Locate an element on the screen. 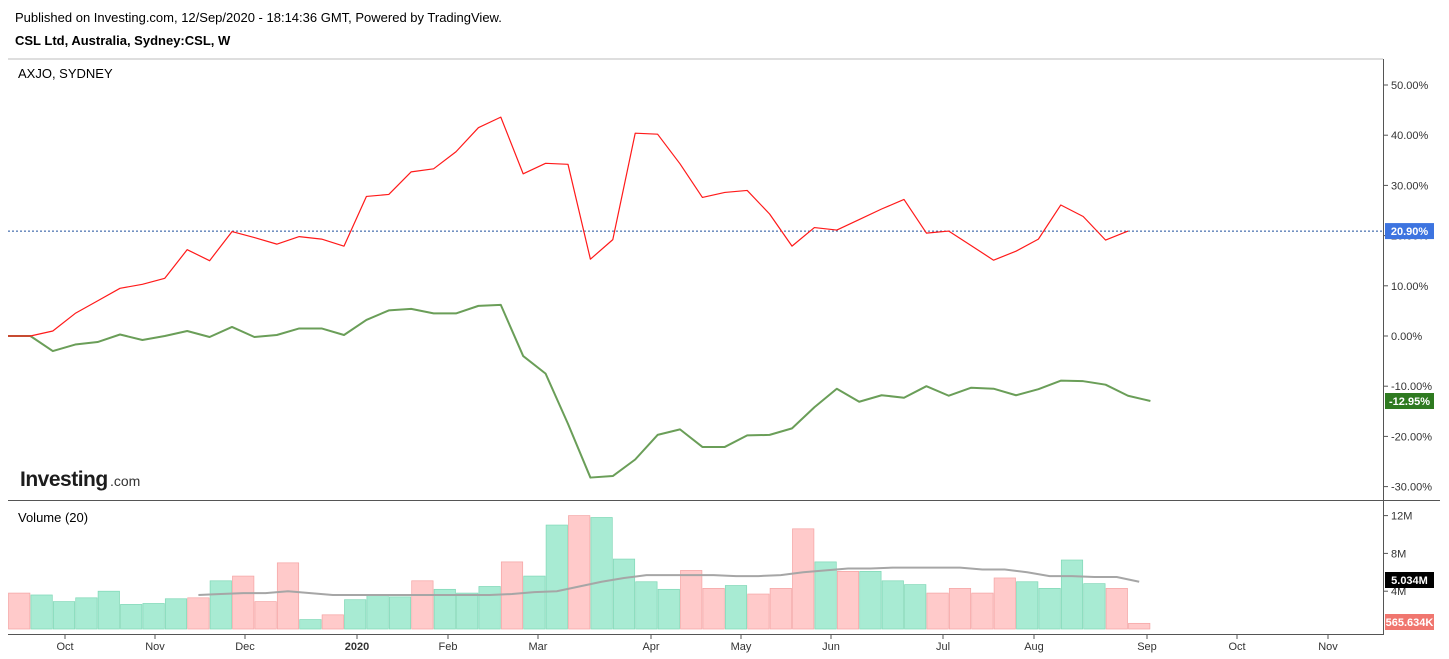 The height and width of the screenshot is (659, 1449). volume-ma-line is located at coordinates (669, 581).